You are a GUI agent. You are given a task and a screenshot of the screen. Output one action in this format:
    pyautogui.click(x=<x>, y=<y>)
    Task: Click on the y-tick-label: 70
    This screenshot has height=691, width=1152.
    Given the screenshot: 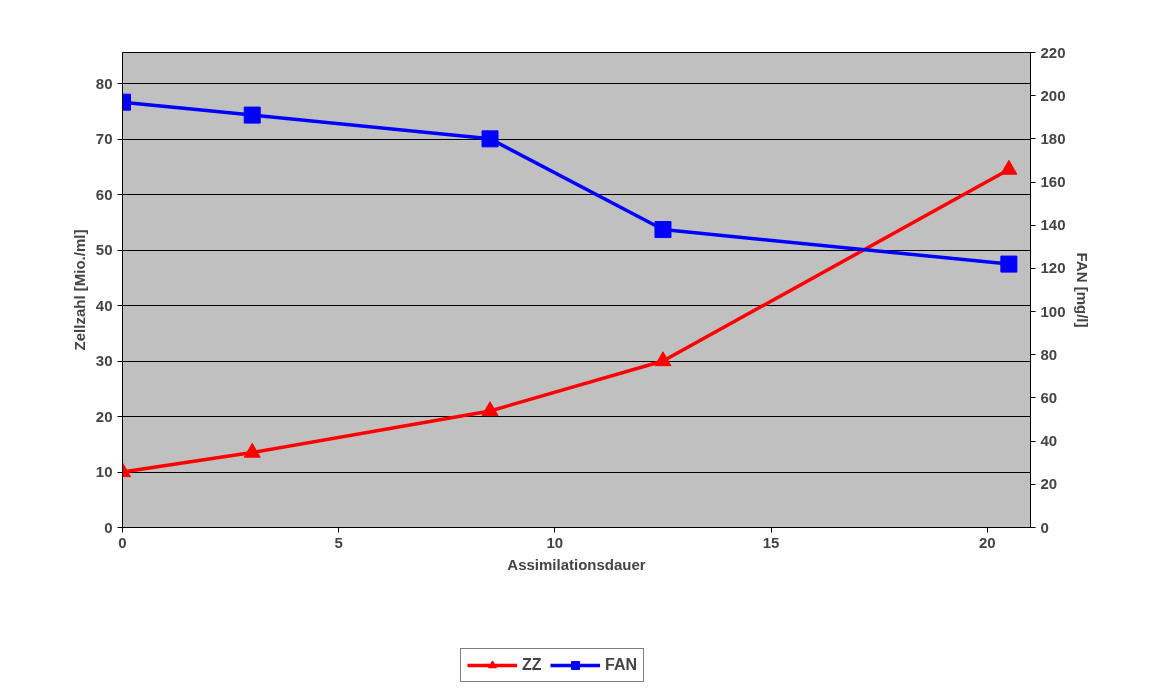 What is the action you would take?
    pyautogui.click(x=104, y=139)
    